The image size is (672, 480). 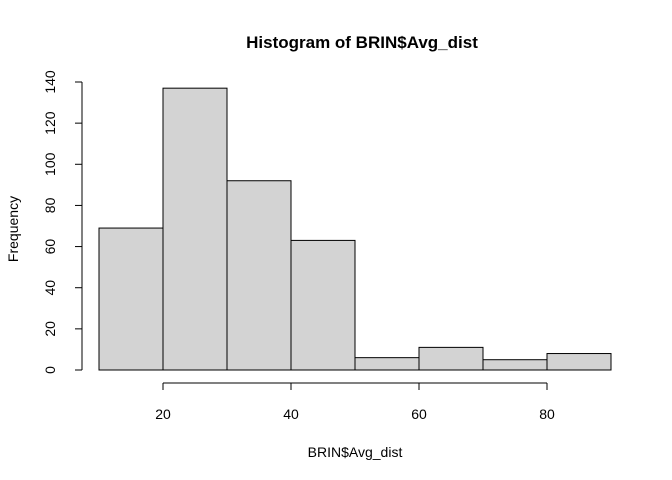 What do you see at coordinates (355, 402) in the screenshot?
I see `x-axis: 20 40 60 80` at bounding box center [355, 402].